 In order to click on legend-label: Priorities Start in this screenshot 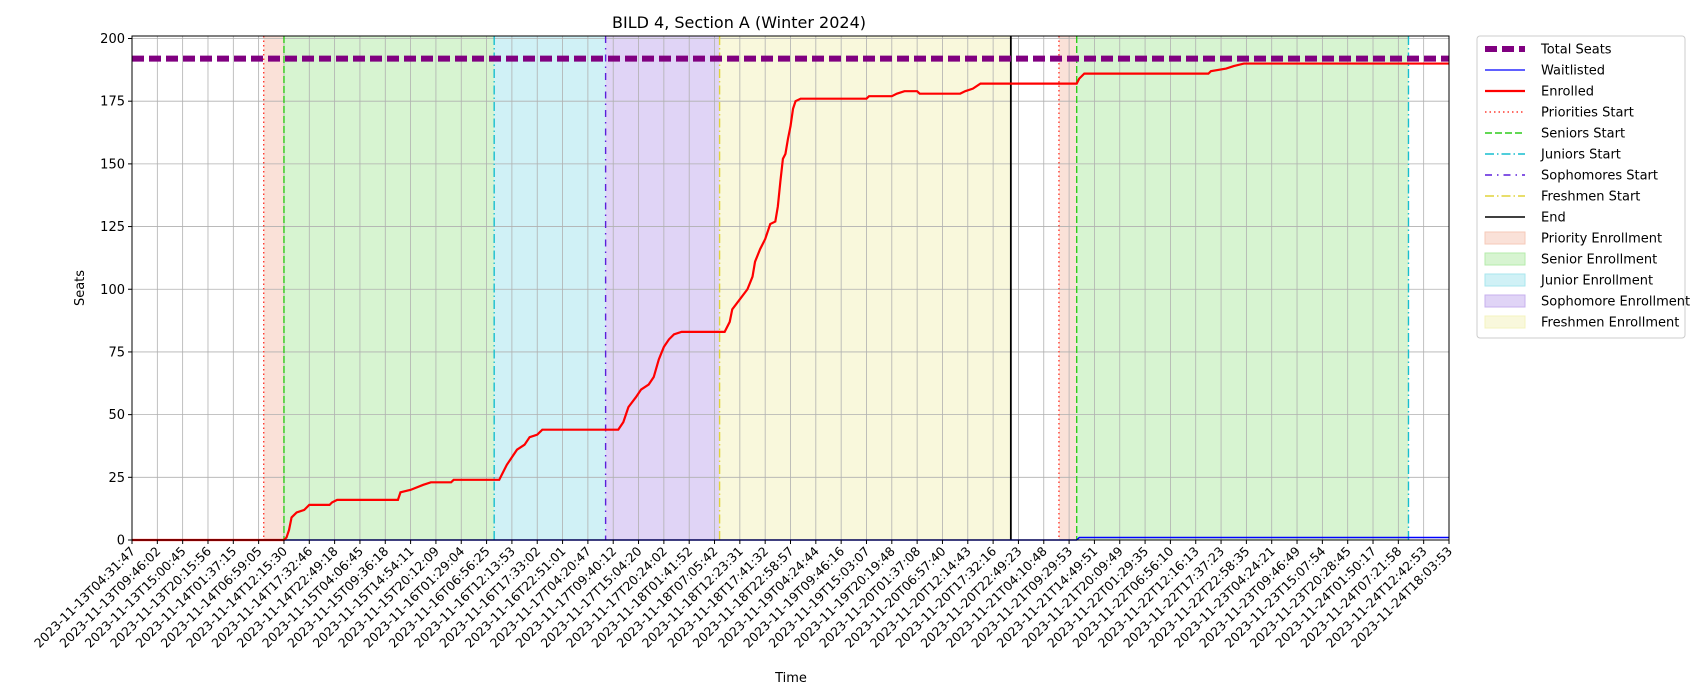, I will do `click(1587, 113)`.